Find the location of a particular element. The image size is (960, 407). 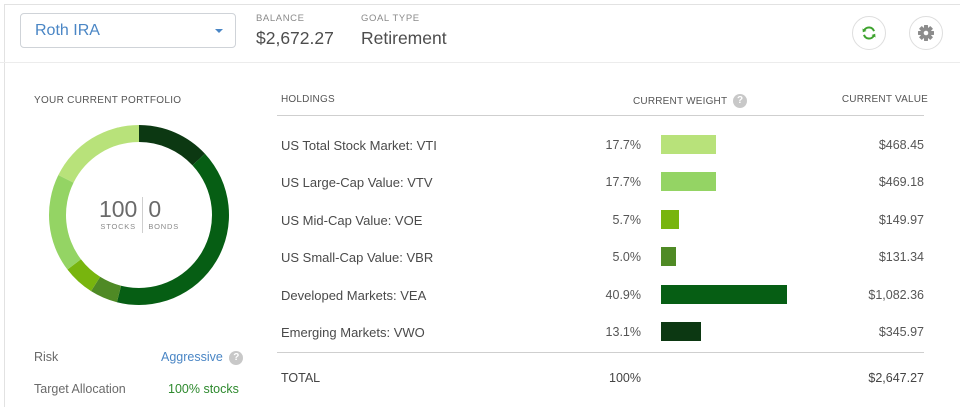

goal-type-caption: GOAL TYPE is located at coordinates (390, 18).